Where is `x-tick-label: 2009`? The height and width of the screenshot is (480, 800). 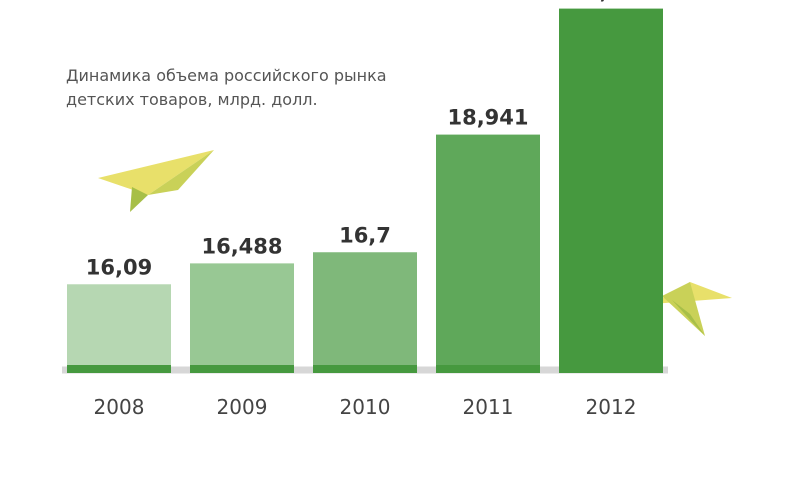 x-tick-label: 2009 is located at coordinates (242, 407).